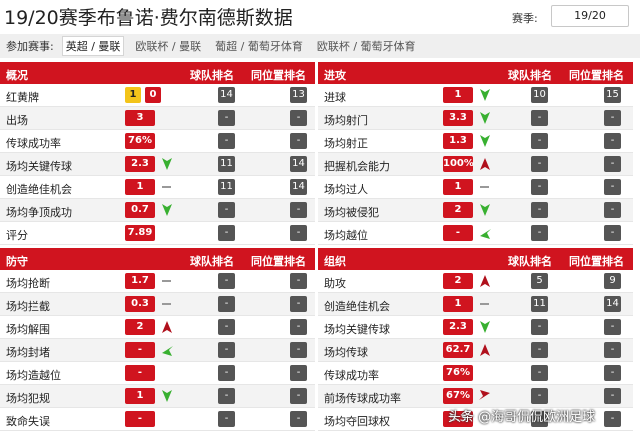  Describe the element at coordinates (475, 141) in the screenshot. I see `stat-row: 场均射正 1.3 - -` at that location.